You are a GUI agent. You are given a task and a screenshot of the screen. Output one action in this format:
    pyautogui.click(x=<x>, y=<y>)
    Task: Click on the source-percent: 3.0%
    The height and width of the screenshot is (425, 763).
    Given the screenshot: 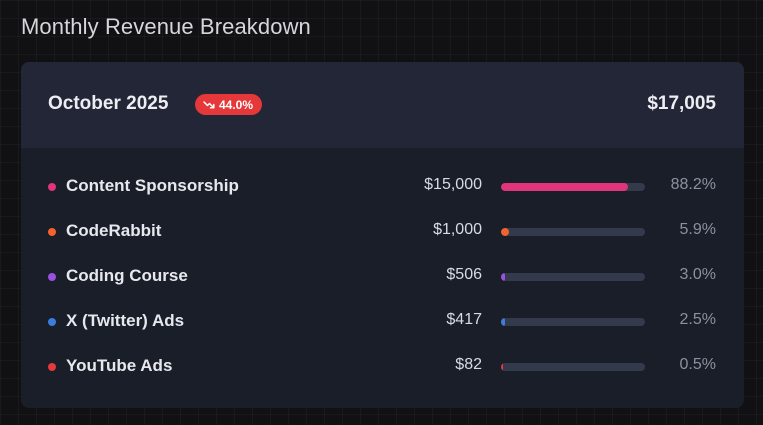 What is the action you would take?
    pyautogui.click(x=697, y=274)
    